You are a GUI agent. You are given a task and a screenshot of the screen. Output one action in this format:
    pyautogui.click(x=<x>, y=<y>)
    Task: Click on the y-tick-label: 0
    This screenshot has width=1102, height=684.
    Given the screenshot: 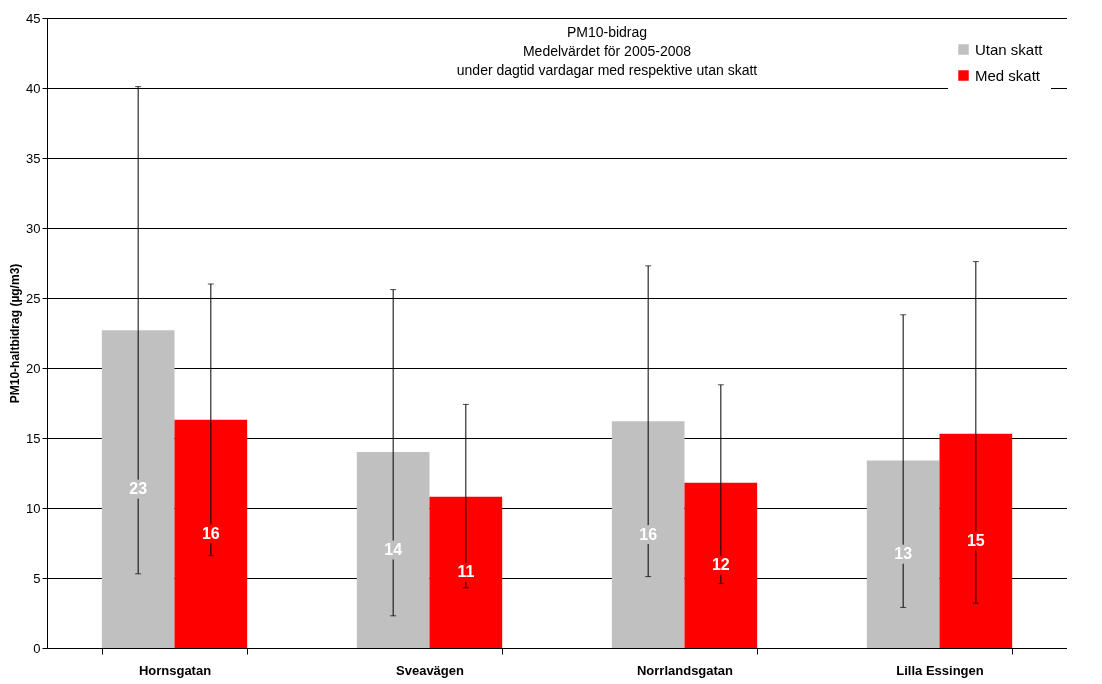 What is the action you would take?
    pyautogui.click(x=37, y=648)
    